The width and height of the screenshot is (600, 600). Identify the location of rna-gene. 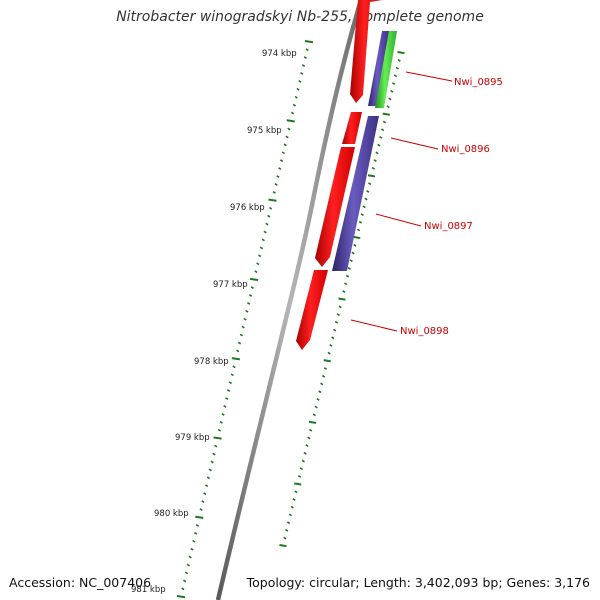
(386, 69).